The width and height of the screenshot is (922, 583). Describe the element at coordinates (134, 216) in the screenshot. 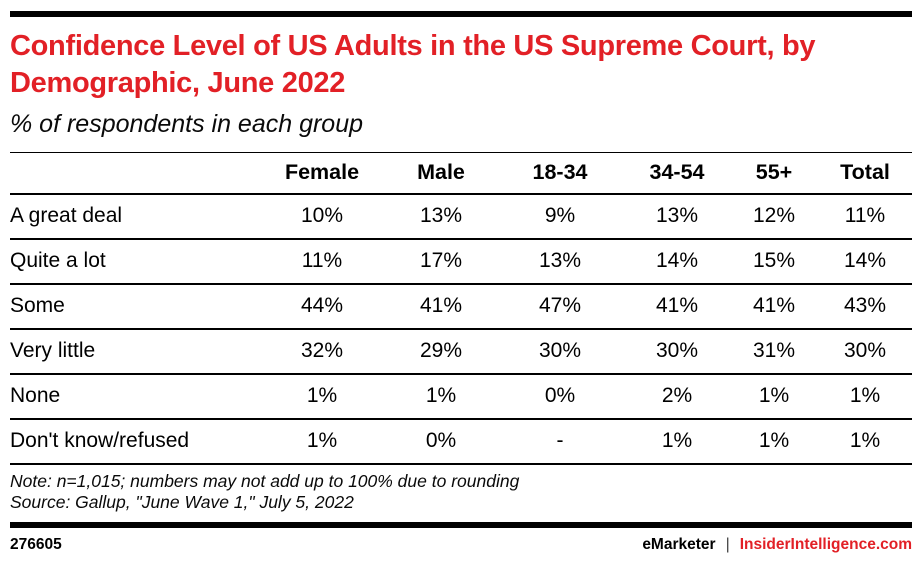

I see `row-label: A great deal` at that location.